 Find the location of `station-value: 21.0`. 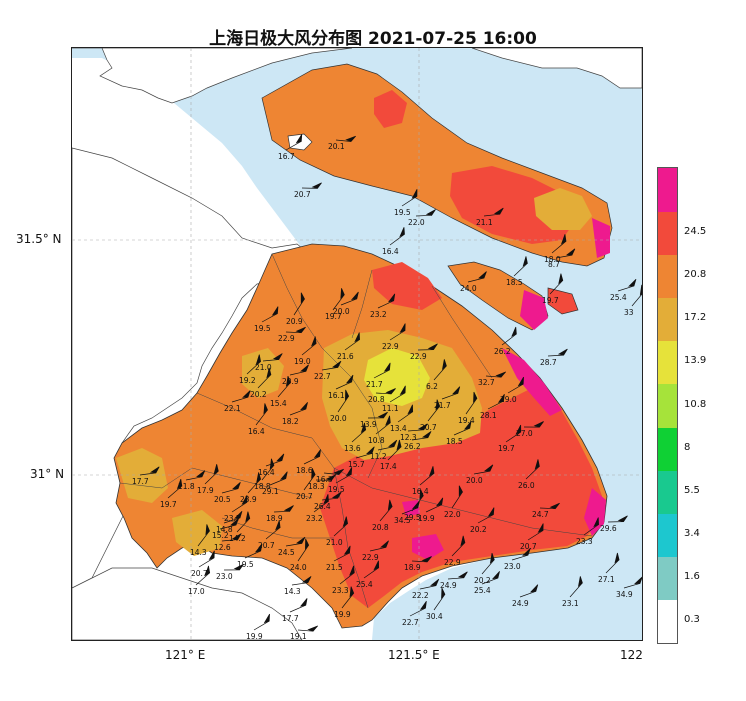

station-value: 21.0 is located at coordinates (334, 542).